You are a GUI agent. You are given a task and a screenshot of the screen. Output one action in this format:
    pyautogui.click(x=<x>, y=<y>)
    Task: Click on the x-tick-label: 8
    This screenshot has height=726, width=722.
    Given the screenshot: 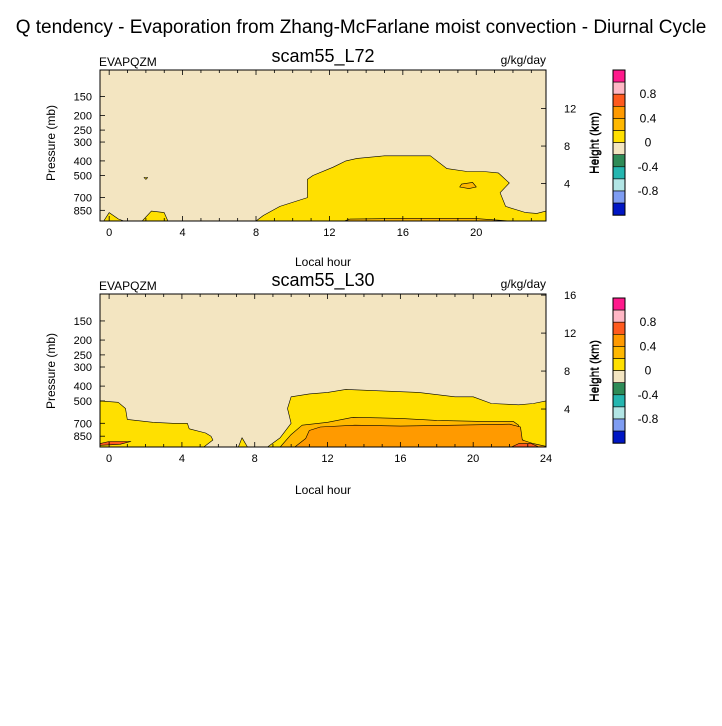 What is the action you would take?
    pyautogui.click(x=255, y=459)
    